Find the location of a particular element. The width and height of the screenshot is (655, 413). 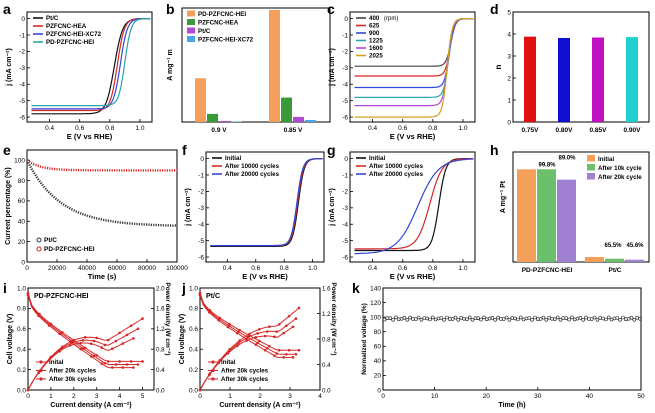

j-y2tick-label: 1.2 is located at coordinates (326, 314).